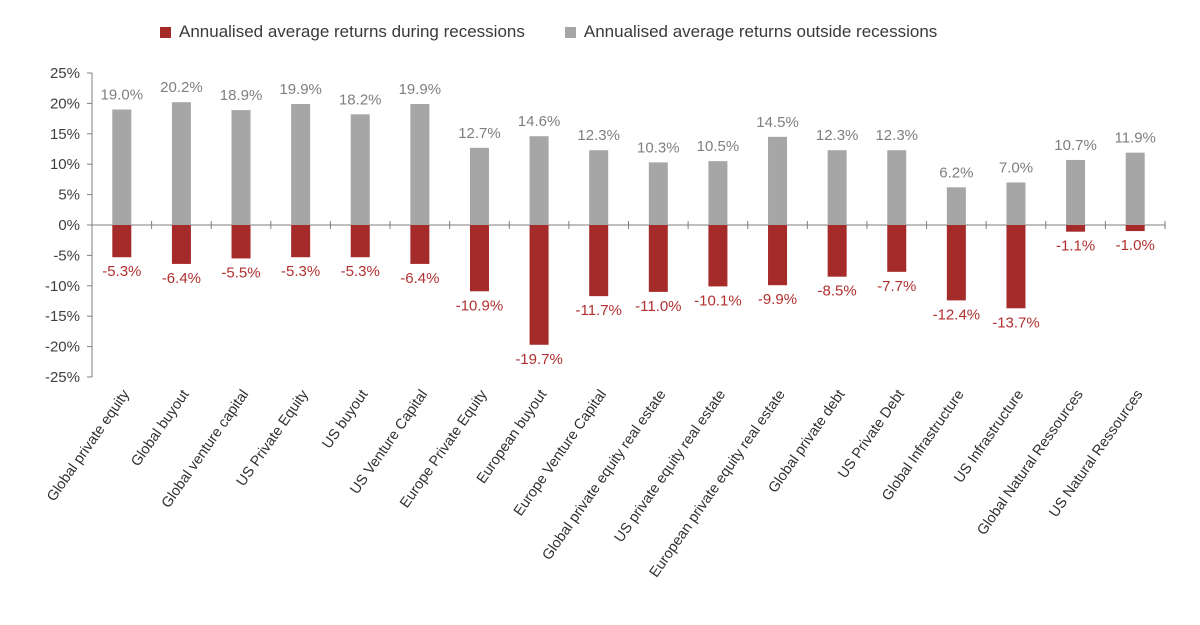 The image size is (1200, 625). What do you see at coordinates (671, 466) in the screenshot?
I see `x-category-label: US private equity real estate` at bounding box center [671, 466].